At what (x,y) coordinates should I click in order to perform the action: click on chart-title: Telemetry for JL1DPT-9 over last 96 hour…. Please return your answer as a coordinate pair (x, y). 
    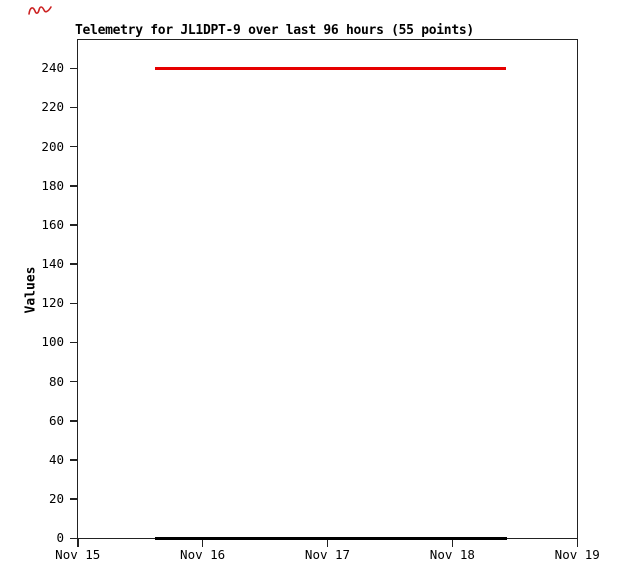
    Looking at the image, I should click on (274, 30).